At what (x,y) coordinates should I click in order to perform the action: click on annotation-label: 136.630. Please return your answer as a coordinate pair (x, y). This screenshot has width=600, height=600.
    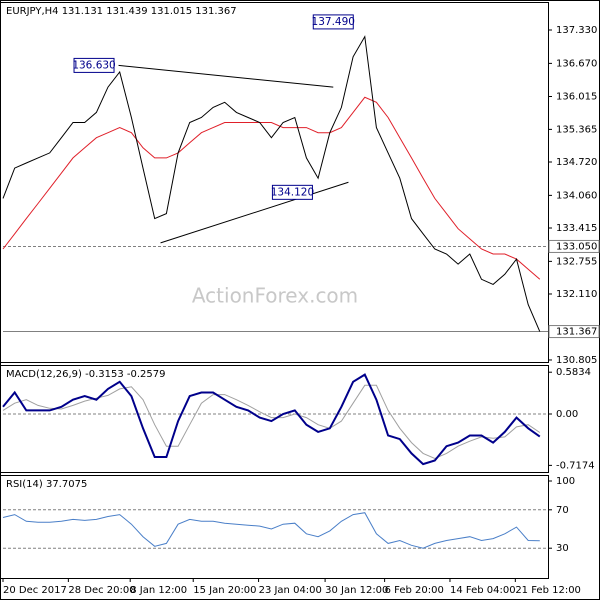
    Looking at the image, I should click on (93, 65).